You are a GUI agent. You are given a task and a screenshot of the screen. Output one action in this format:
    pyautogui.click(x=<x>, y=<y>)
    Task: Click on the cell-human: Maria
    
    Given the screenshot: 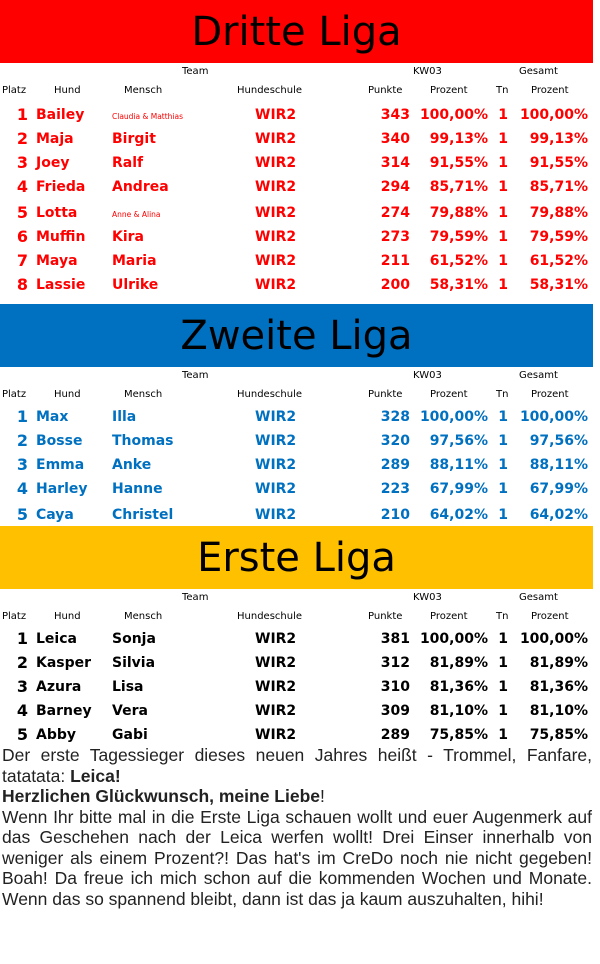 What is the action you would take?
    pyautogui.click(x=134, y=261)
    